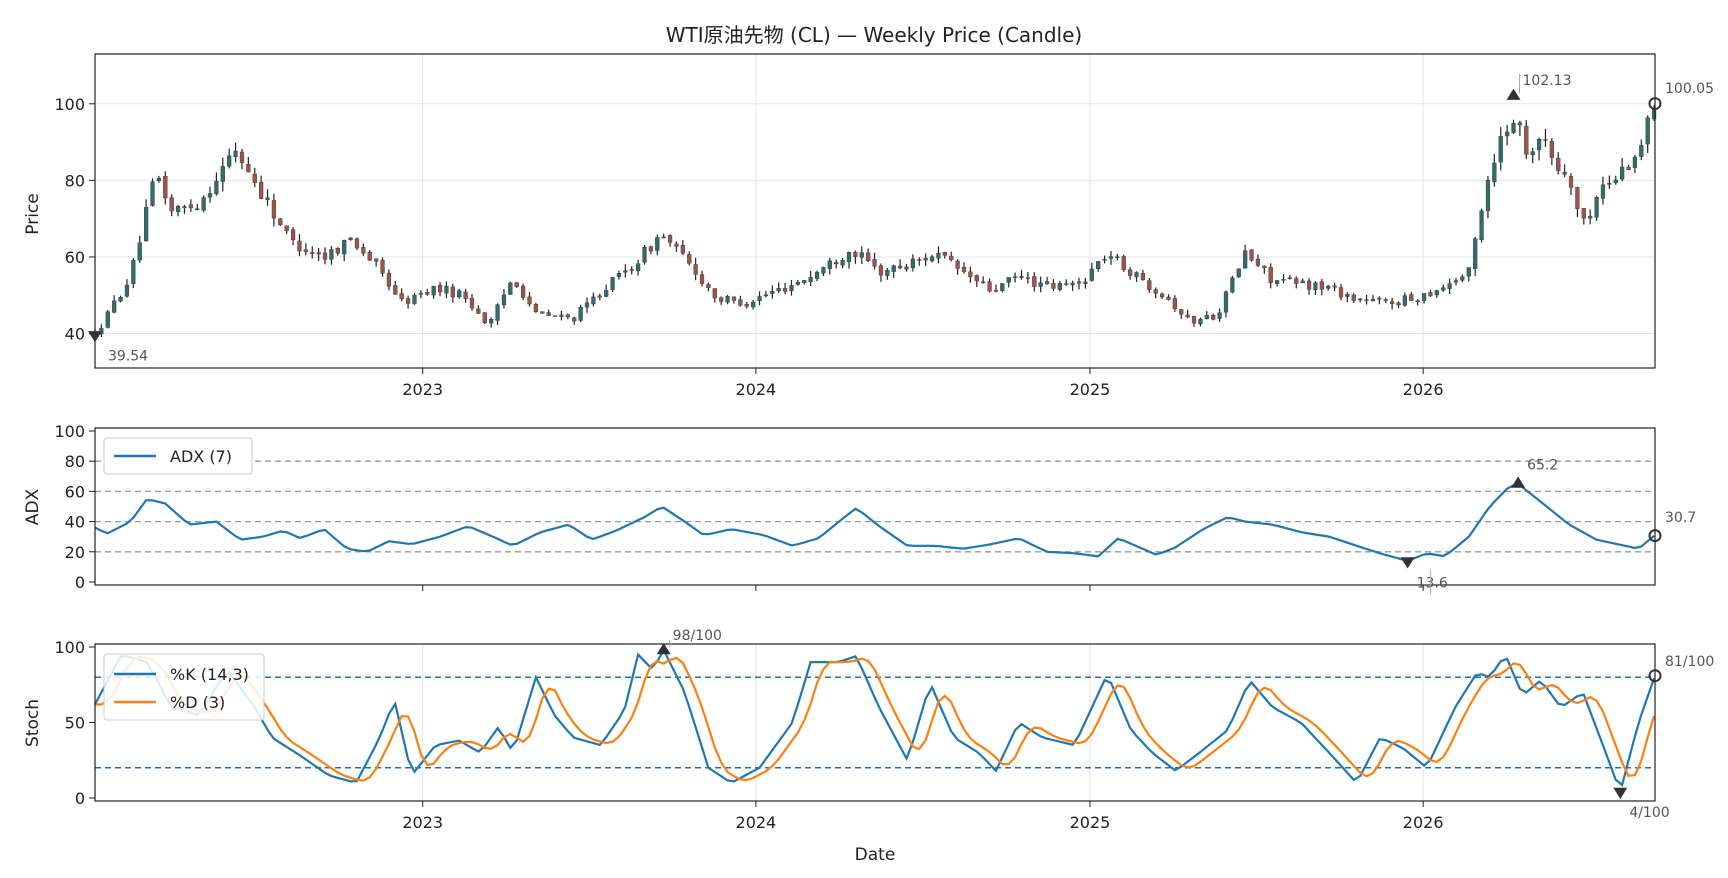 Image resolution: width=1728 pixels, height=878 pixels. What do you see at coordinates (80, 582) in the screenshot?
I see `adx-y-tick-label: 0` at bounding box center [80, 582].